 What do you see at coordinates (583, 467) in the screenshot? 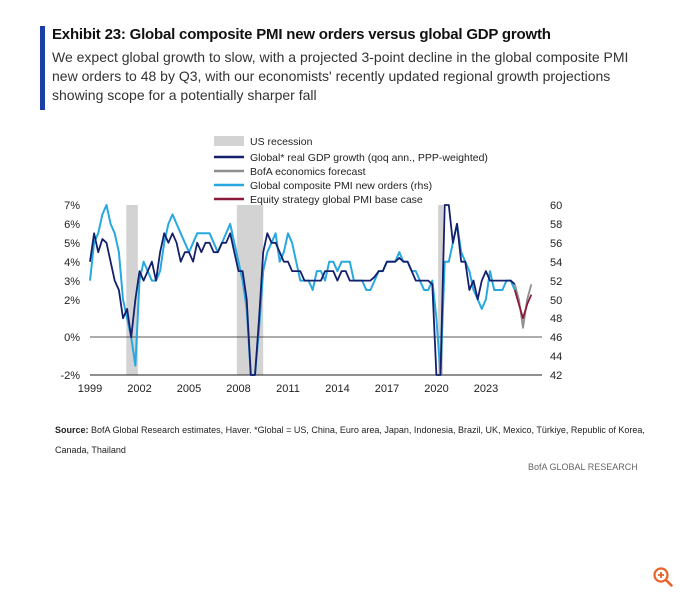
I see `credit-label: BofA GLOBAL RESEARCH` at bounding box center [583, 467].